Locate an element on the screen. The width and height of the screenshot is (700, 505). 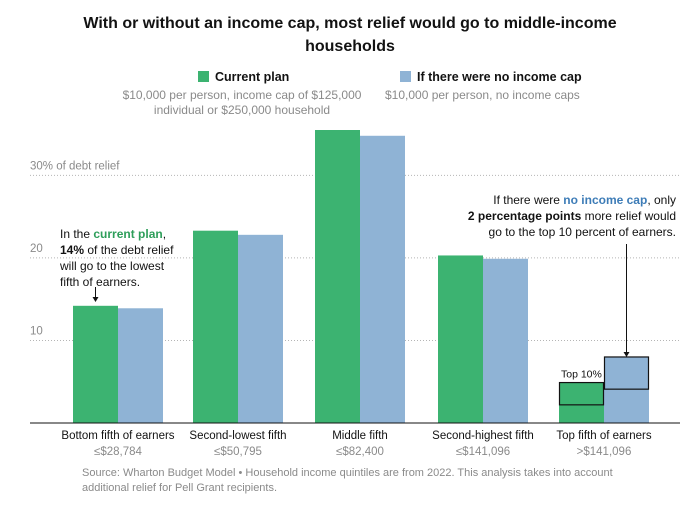
annotation-bold-value: 2 percentage points is located at coordinates (524, 216).